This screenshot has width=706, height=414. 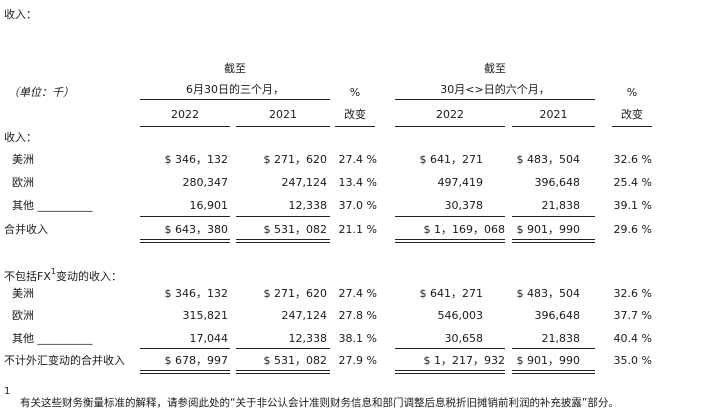 What do you see at coordinates (464, 205) in the screenshot?
I see `cell-h2022: 30,378` at bounding box center [464, 205].